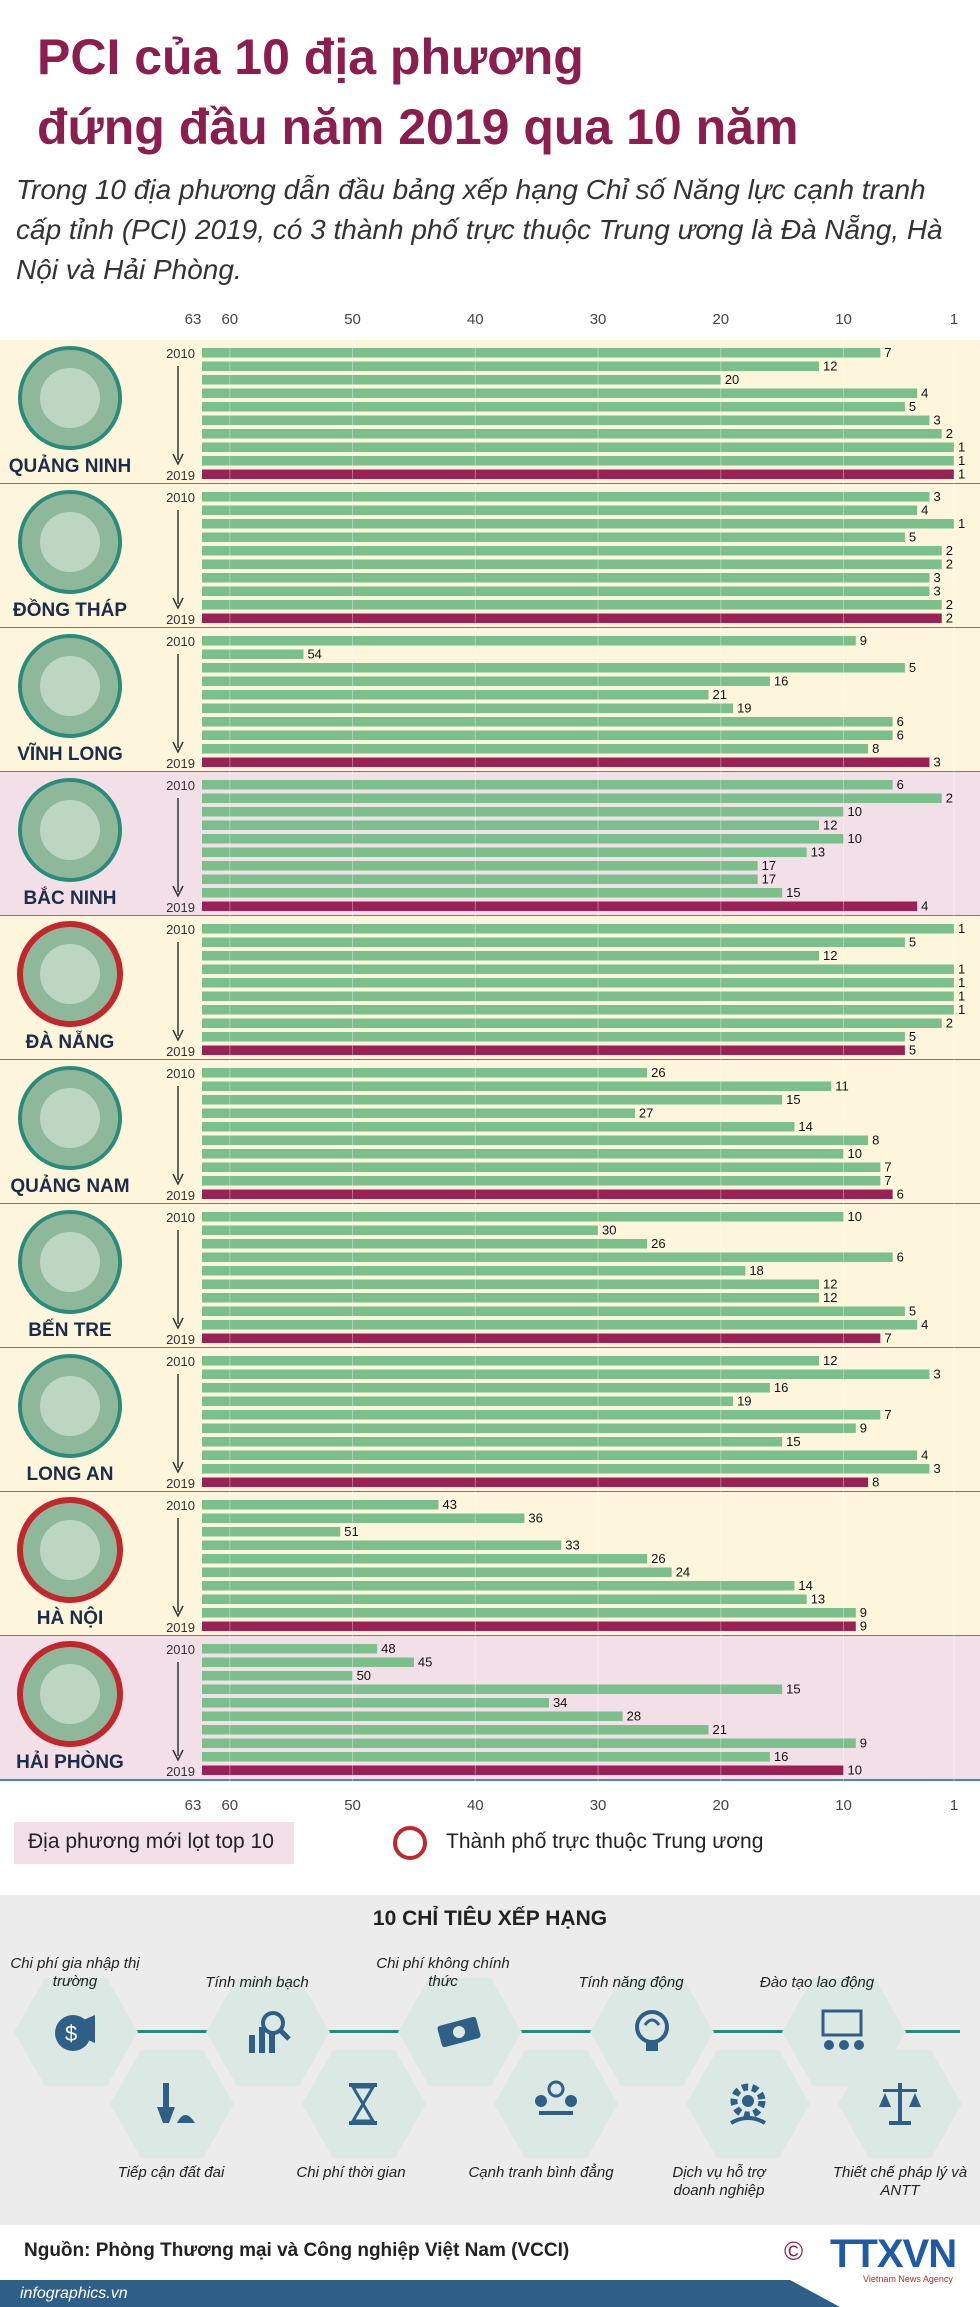 This screenshot has height=2307, width=980. Describe the element at coordinates (475, 1803) in the screenshot. I see `axis-tick-bottom-40: 40` at that location.